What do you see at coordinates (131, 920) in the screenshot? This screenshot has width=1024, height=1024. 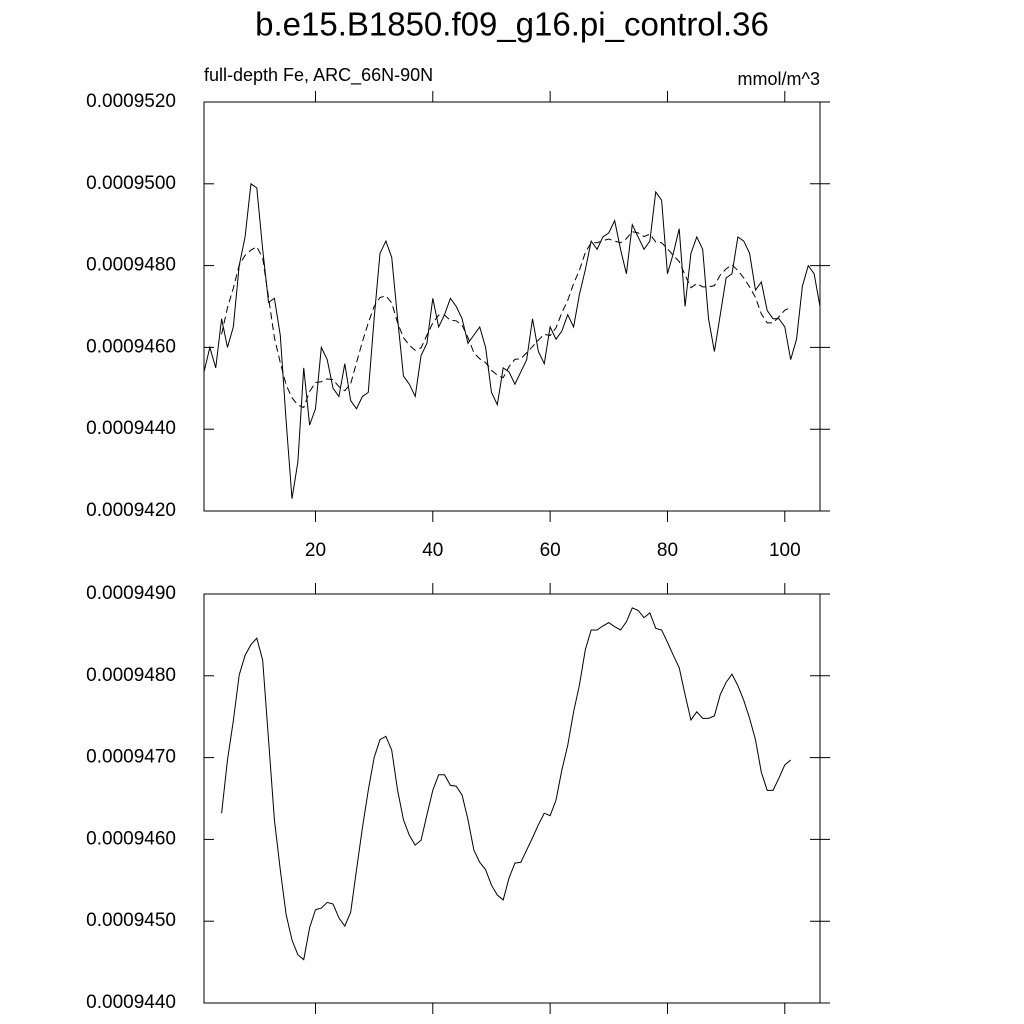 I see `y-tick-label: 0.0009450` at bounding box center [131, 920].